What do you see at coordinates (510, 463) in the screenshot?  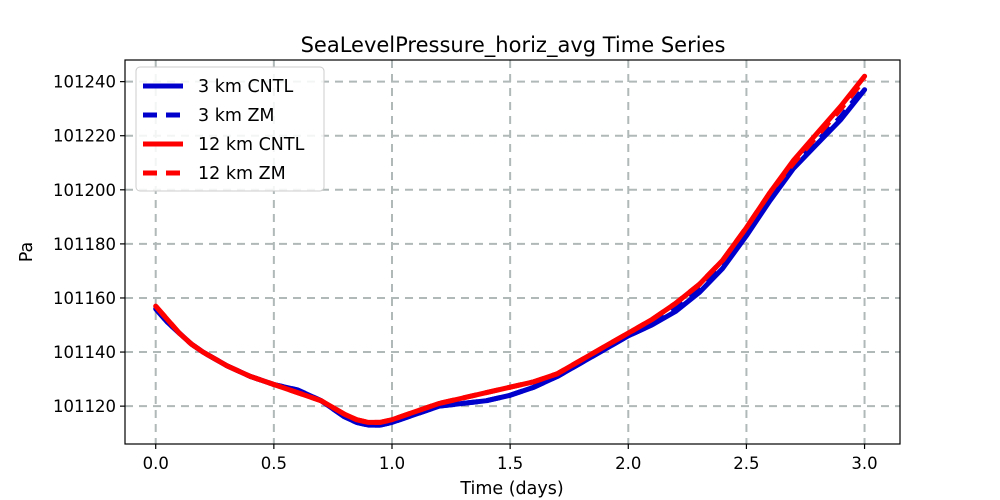 I see `x-tick-label: 1.5` at bounding box center [510, 463].